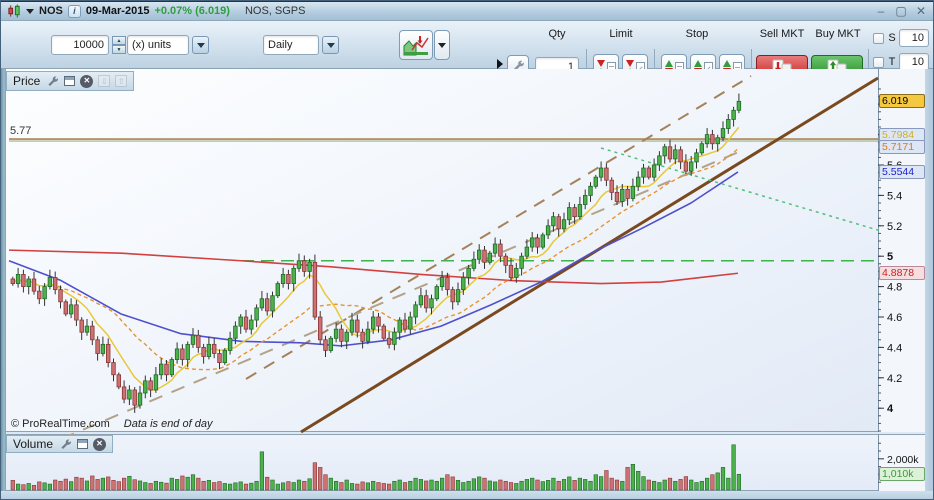 The image size is (934, 500). I want to click on quantity-down-icon: ▼, so click(119, 49).